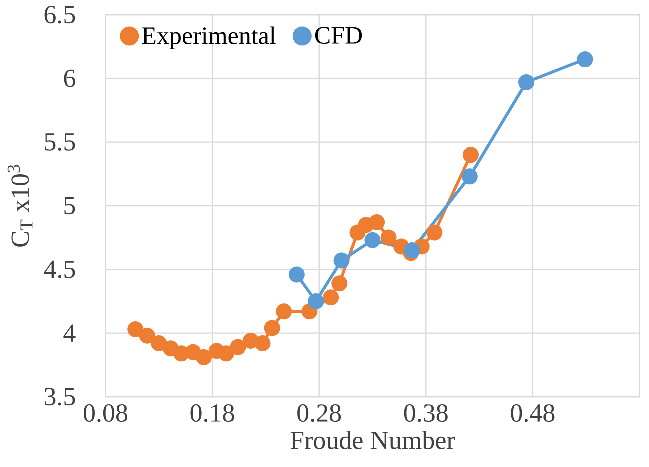 The height and width of the screenshot is (467, 649). What do you see at coordinates (20, 206) in the screenshot?
I see `y-axis-title: C$_{T}$ x10$^{3}$` at bounding box center [20, 206].